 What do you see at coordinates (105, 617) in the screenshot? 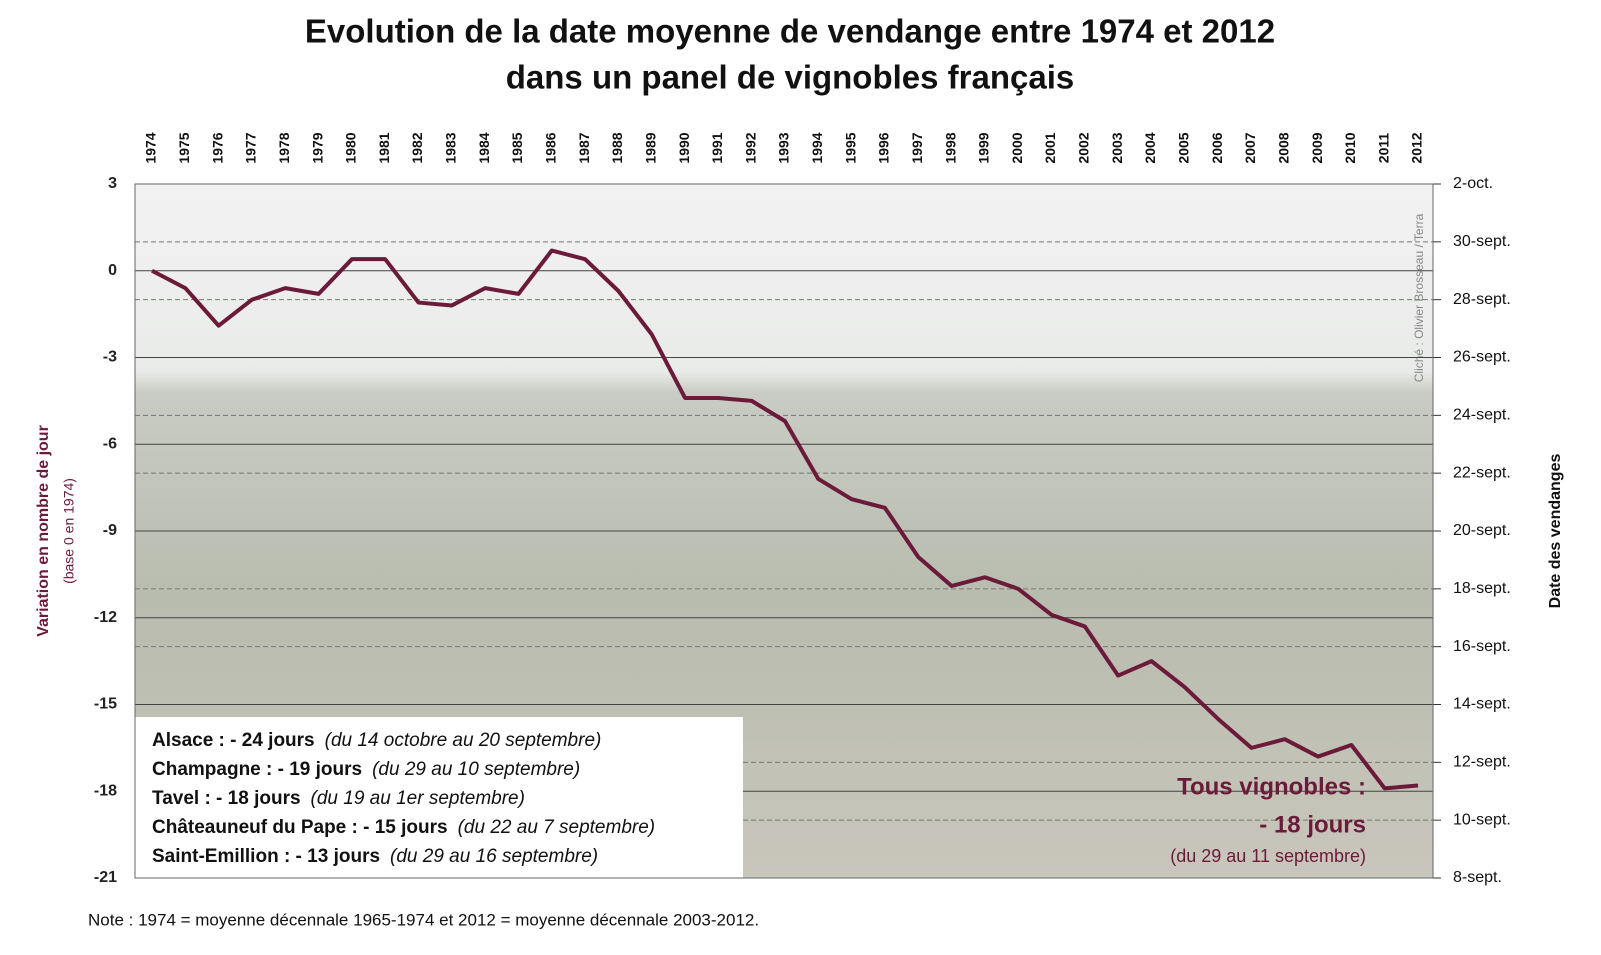
I see `y-tick-label: -12` at bounding box center [105, 617].